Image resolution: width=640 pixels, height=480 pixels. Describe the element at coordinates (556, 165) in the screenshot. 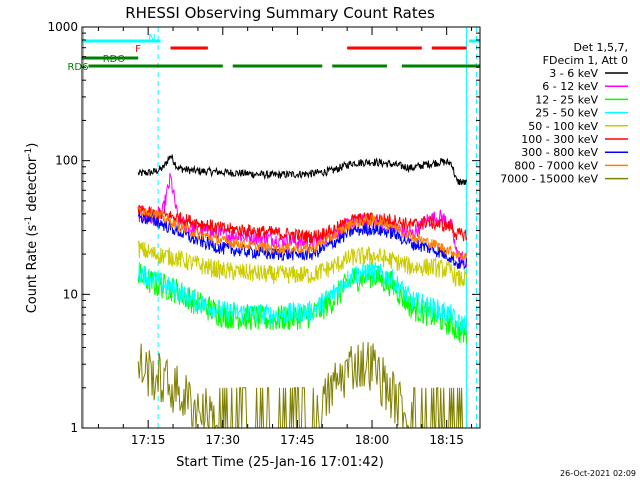

I see `legend-label-8: 800 - 7000 keV` at that location.